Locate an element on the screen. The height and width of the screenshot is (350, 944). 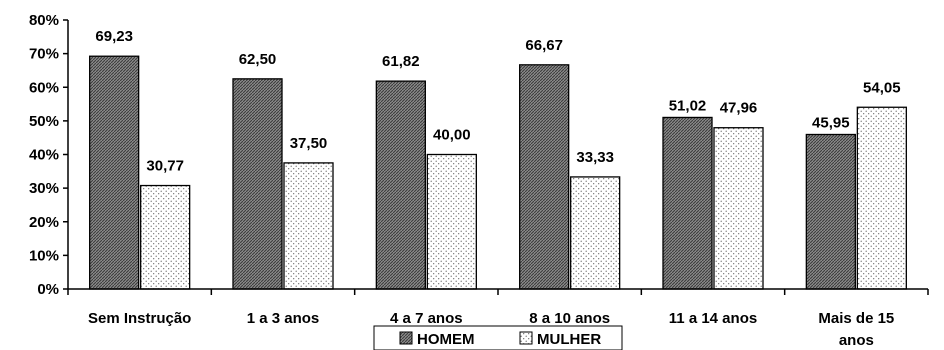
data-label: 51,02 is located at coordinates (688, 105).